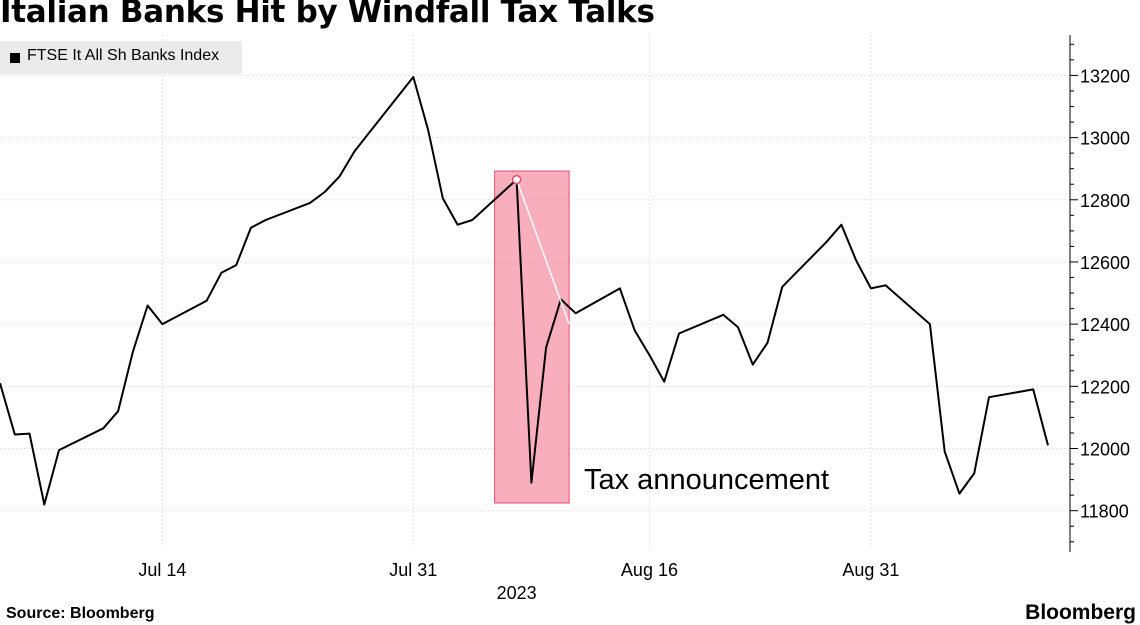 Image resolution: width=1140 pixels, height=625 pixels. Describe the element at coordinates (870, 570) in the screenshot. I see `x-tick-label: Aug 31` at that location.